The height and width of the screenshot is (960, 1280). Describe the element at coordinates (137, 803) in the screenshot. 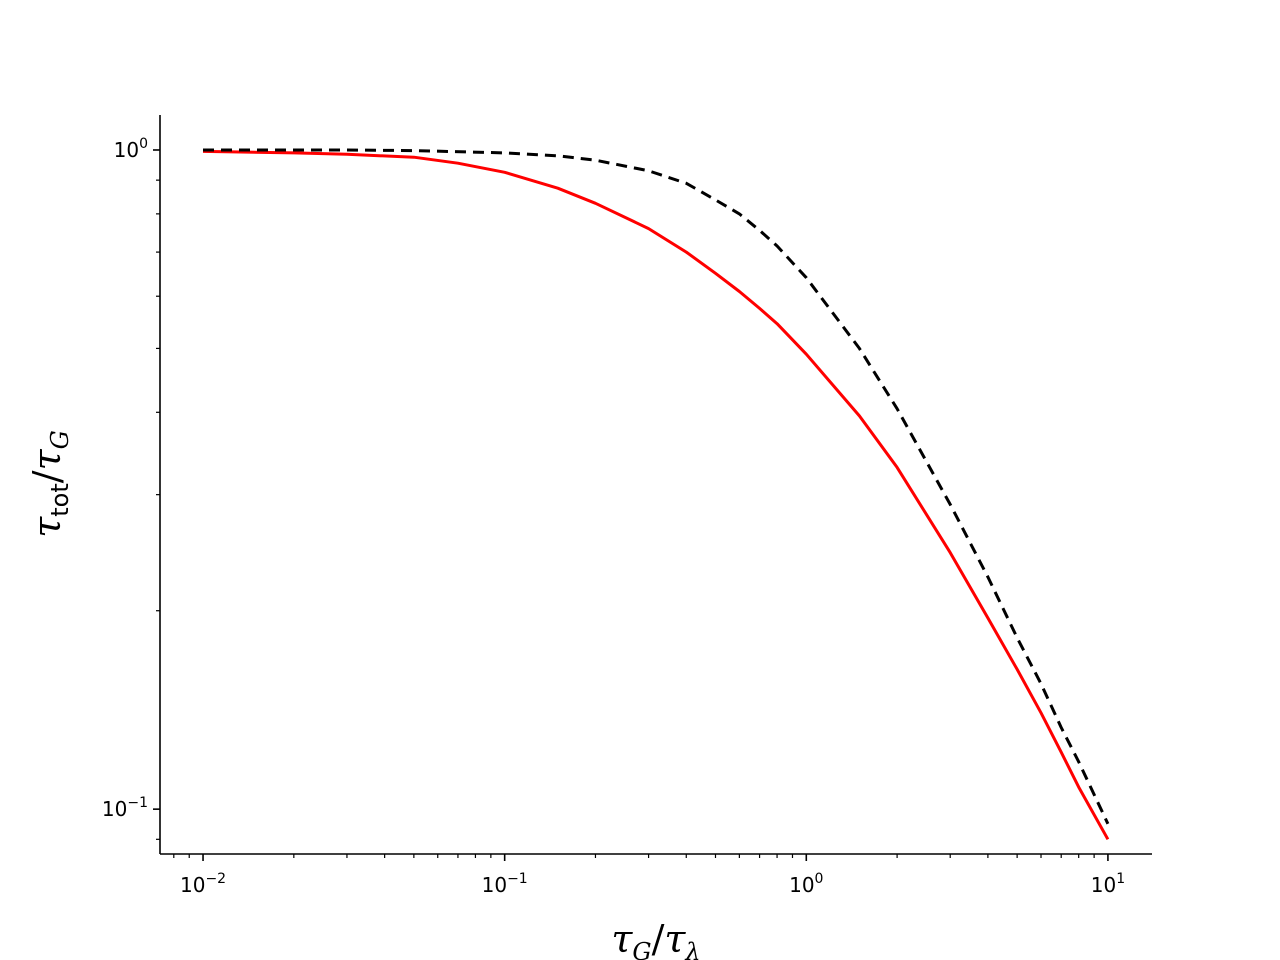

I see `y-tick-label-exp: −1` at that location.